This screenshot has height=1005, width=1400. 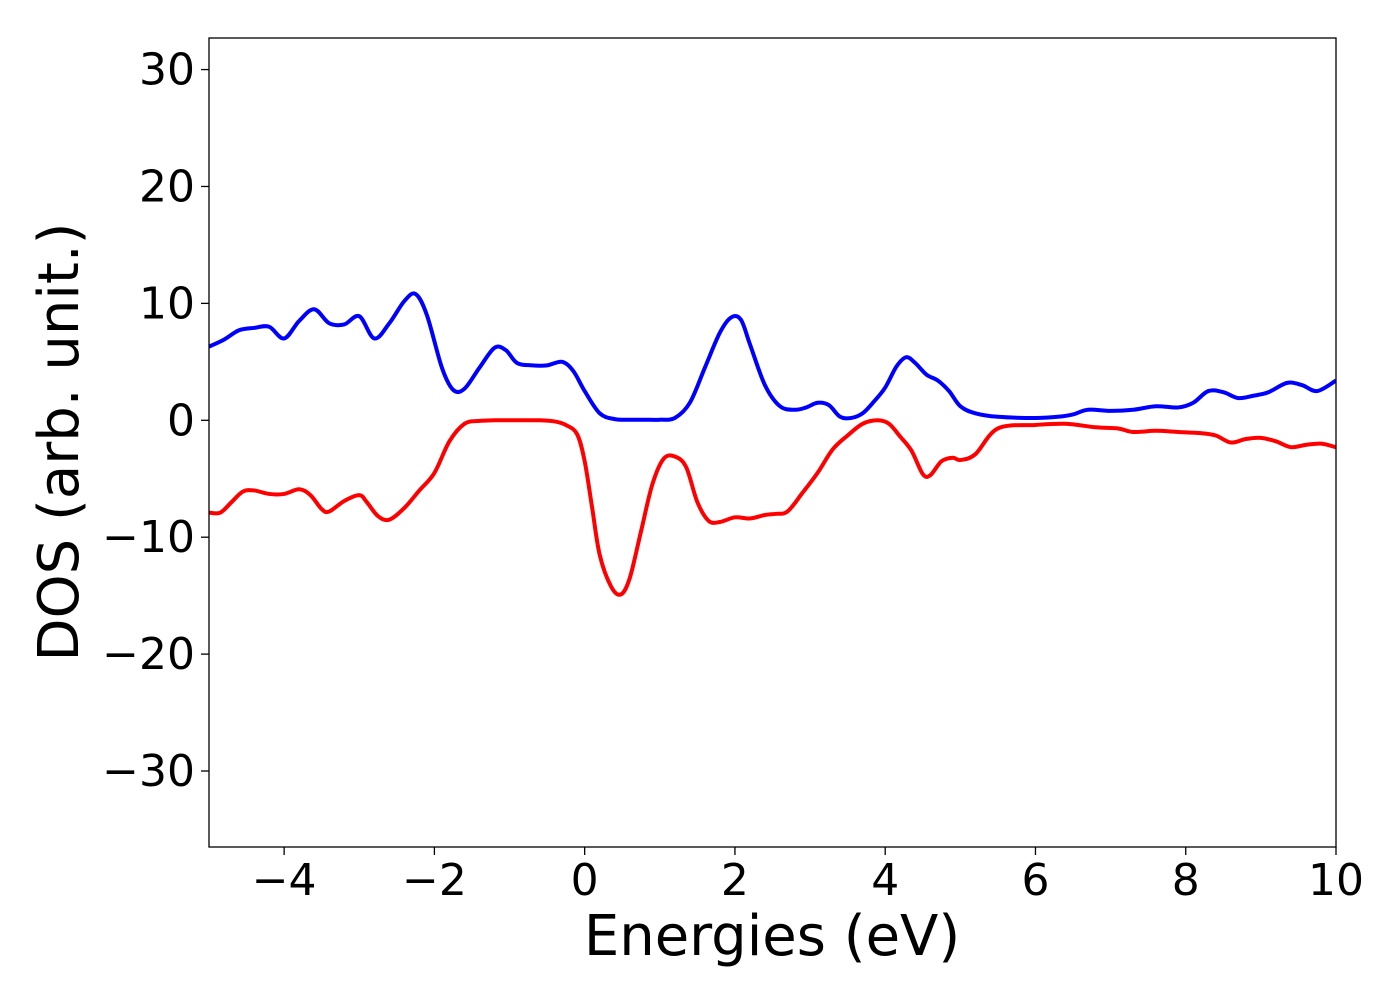 I want to click on y-tick-label: 0, so click(x=181, y=420).